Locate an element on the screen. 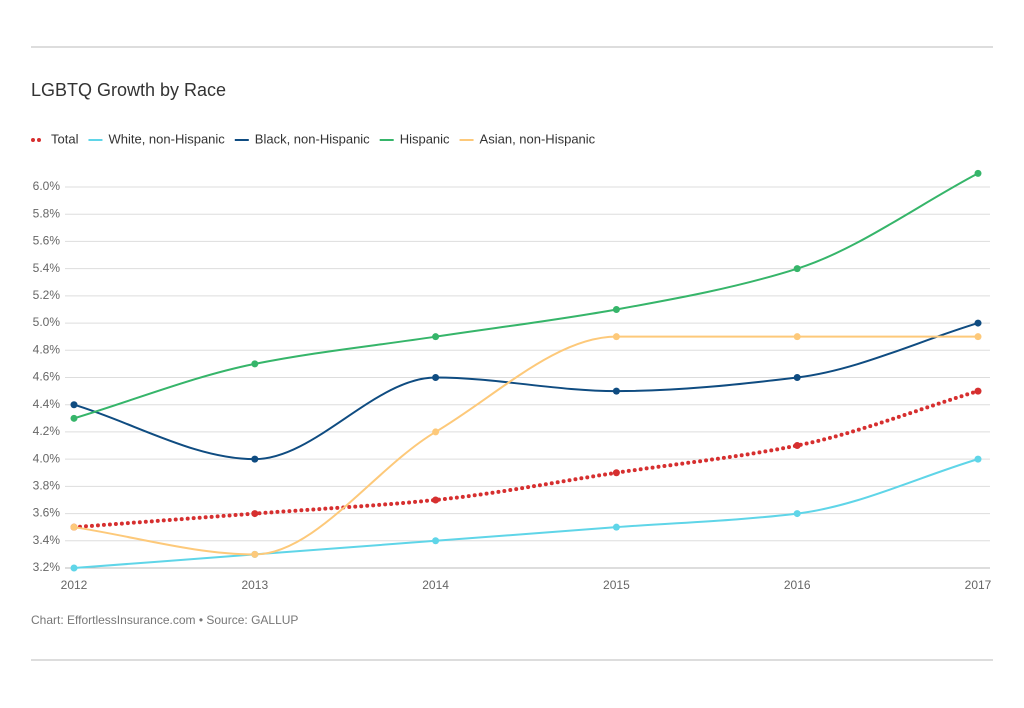  y-tick-label: 5.6% is located at coordinates (47, 241).